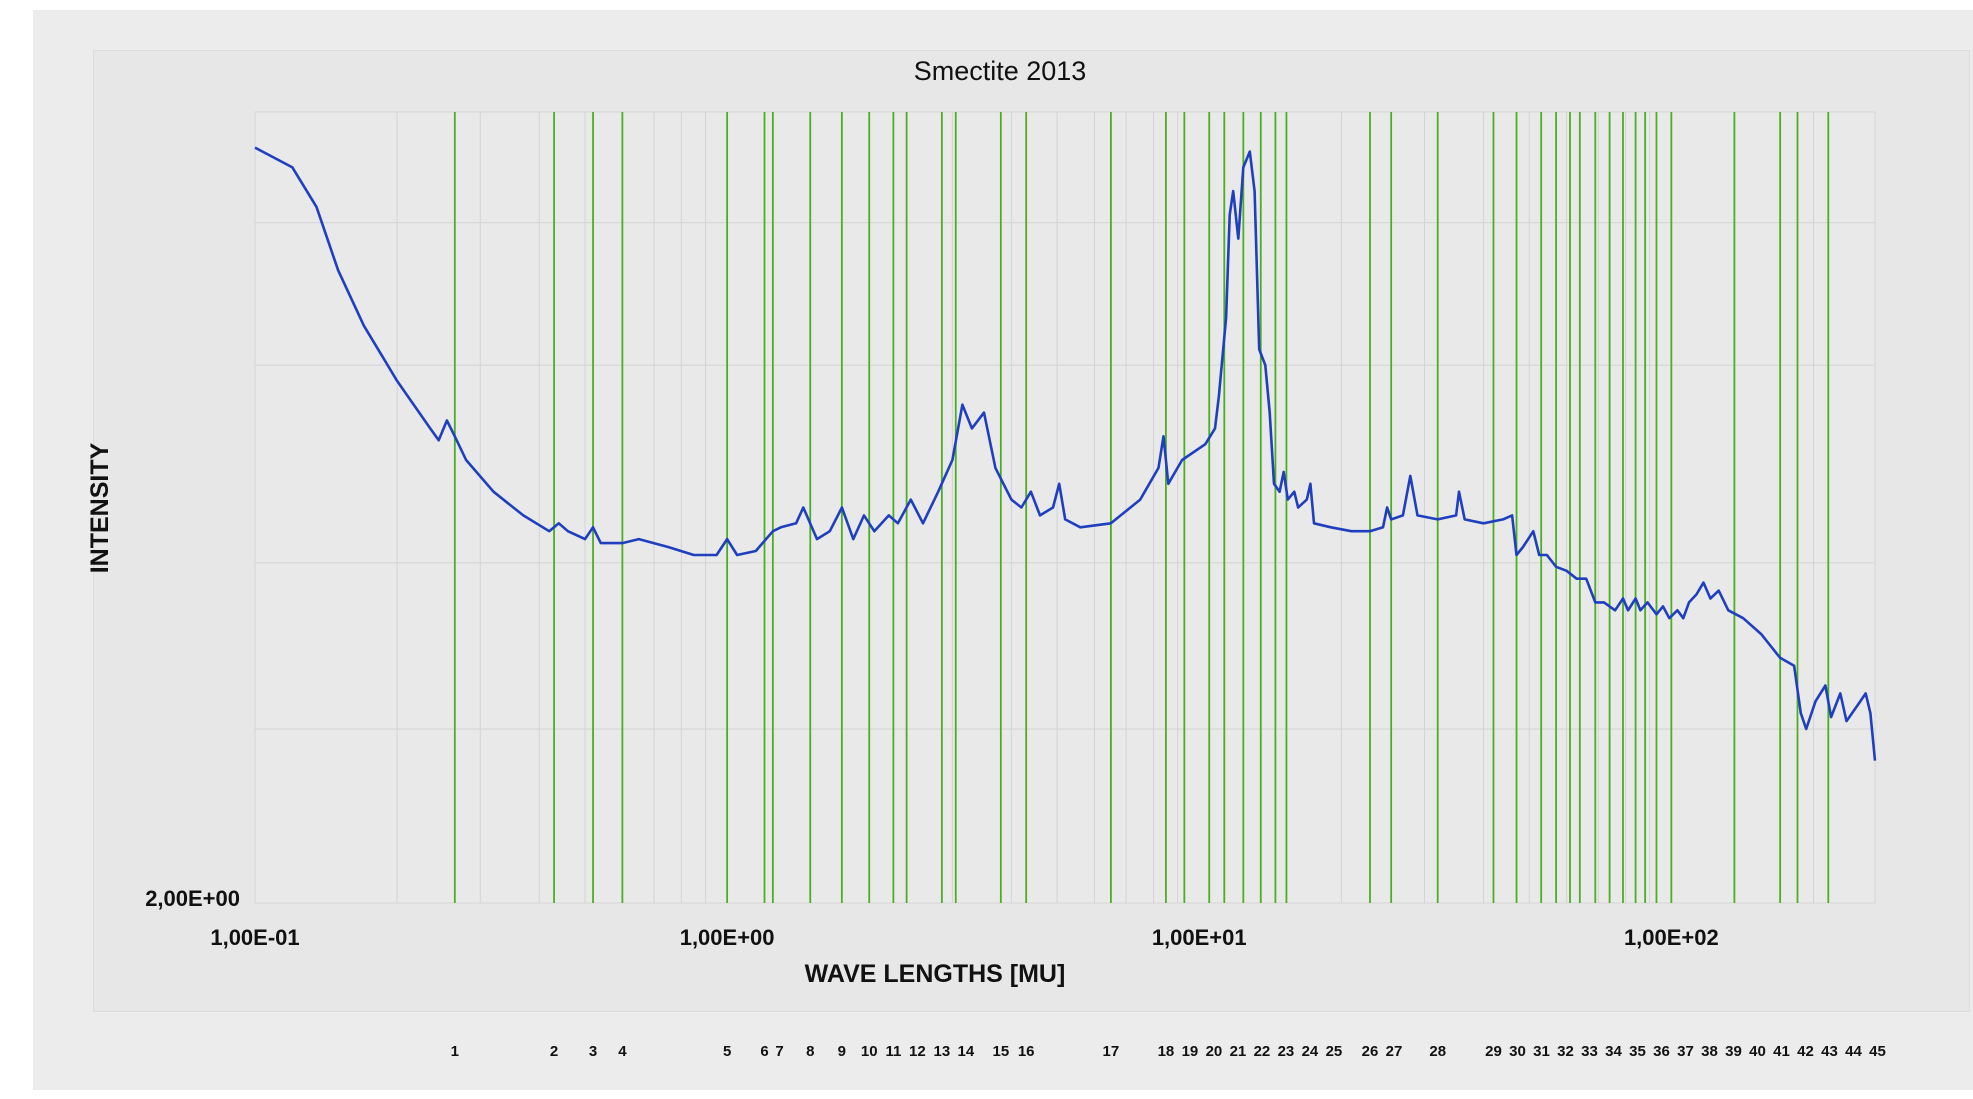 Image resolution: width=1973 pixels, height=1099 pixels. I want to click on marker-number: 41, so click(1781, 1051).